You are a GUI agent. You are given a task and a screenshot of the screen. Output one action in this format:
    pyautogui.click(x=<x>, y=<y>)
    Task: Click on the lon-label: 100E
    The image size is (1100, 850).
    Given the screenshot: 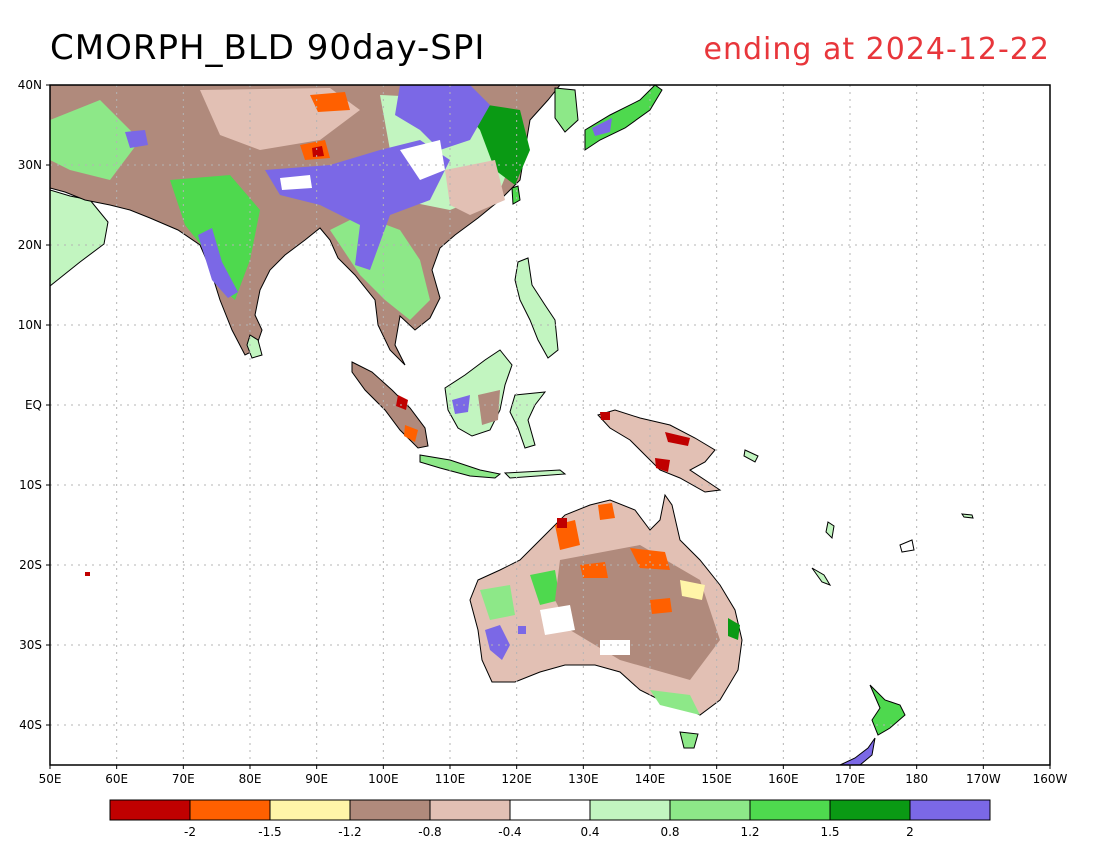 What is the action you would take?
    pyautogui.click(x=383, y=779)
    